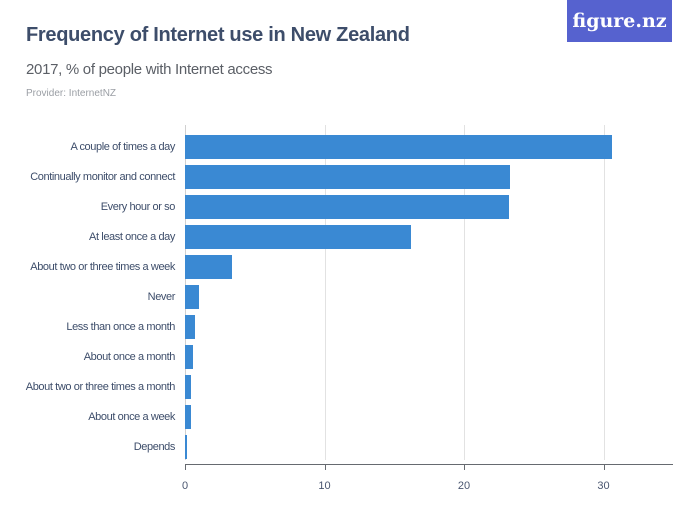  I want to click on category-label: Depends, so click(154, 447).